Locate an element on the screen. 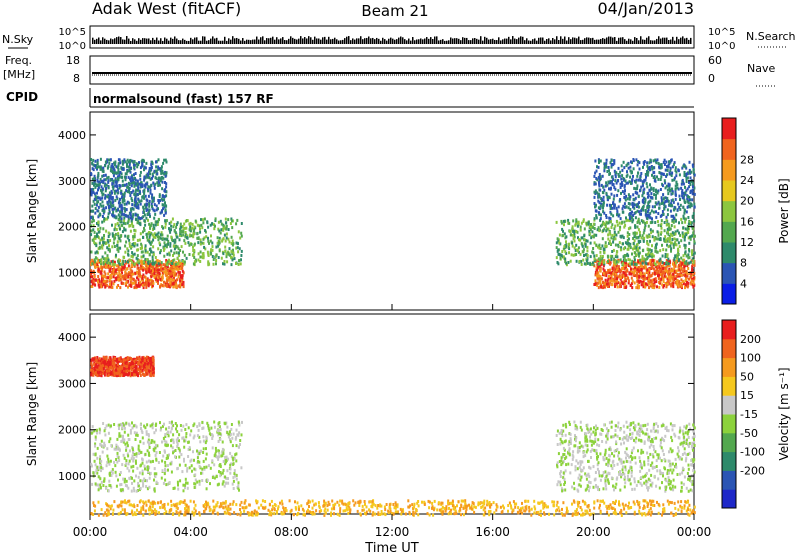 The width and height of the screenshot is (800, 554). freq-frame is located at coordinates (392, 70).